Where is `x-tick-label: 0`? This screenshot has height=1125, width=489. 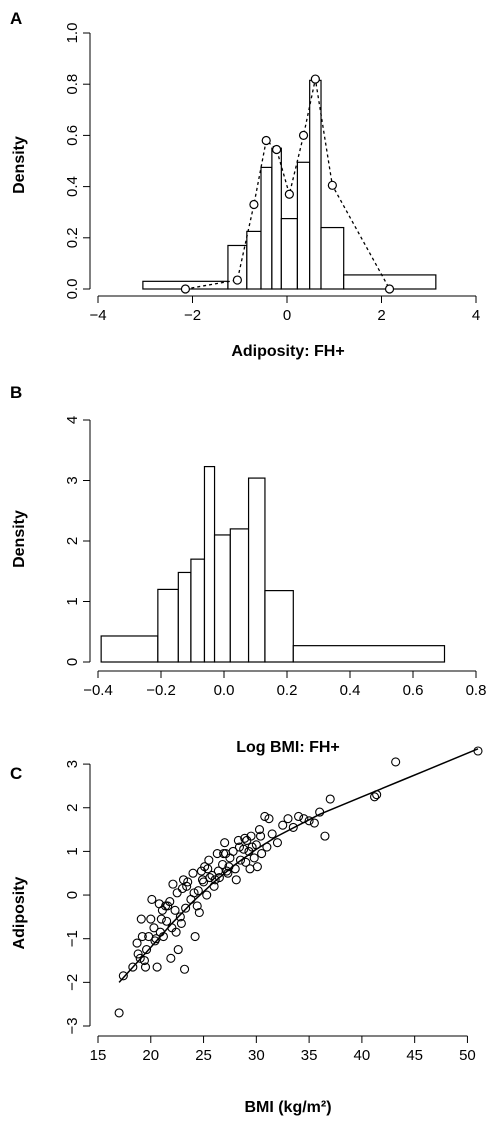
x-tick-label: 0 is located at coordinates (287, 315).